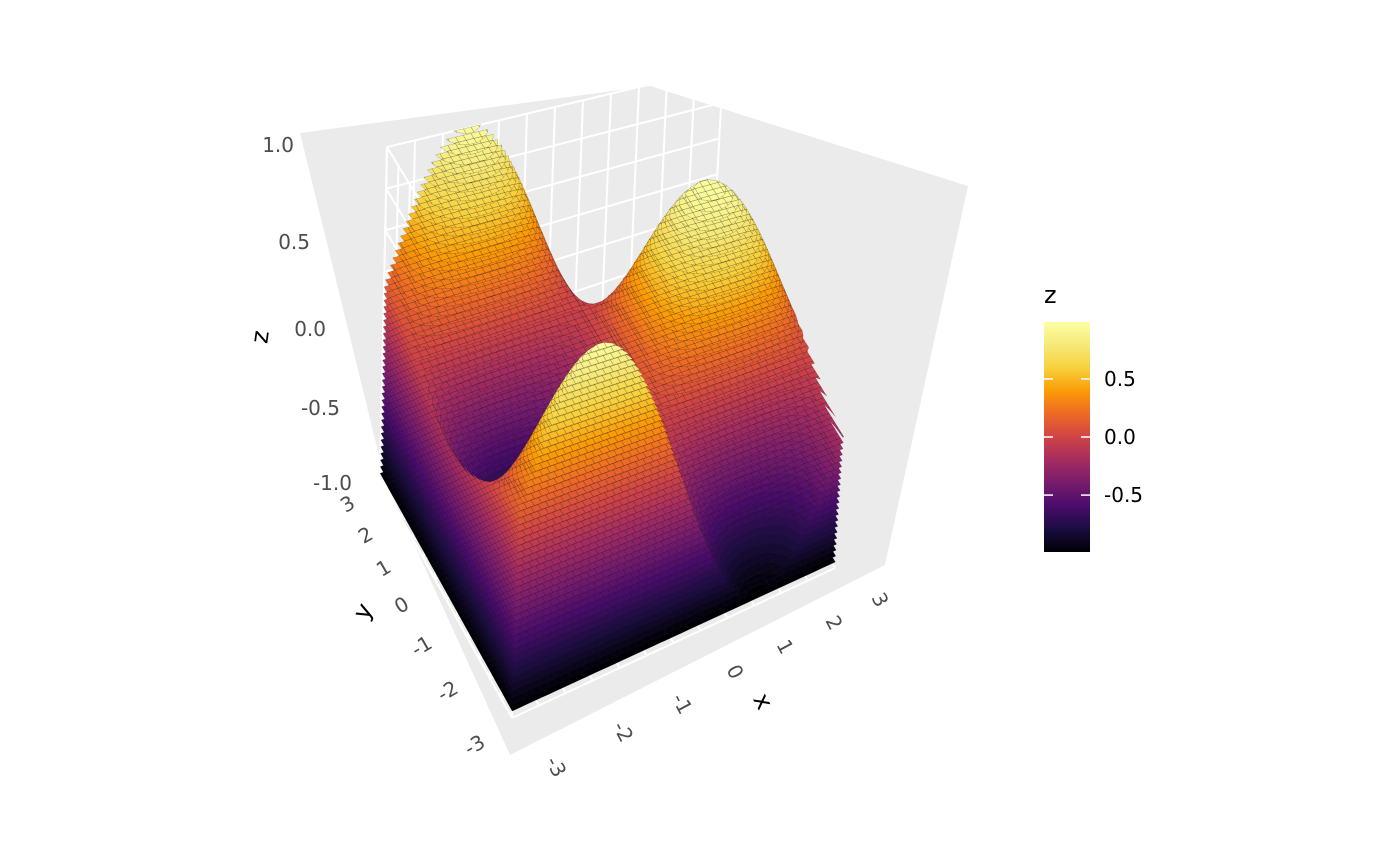  Describe the element at coordinates (1093, 437) in the screenshot. I see `colorbar-ticks: 0.5 0.0 -0.5` at that location.